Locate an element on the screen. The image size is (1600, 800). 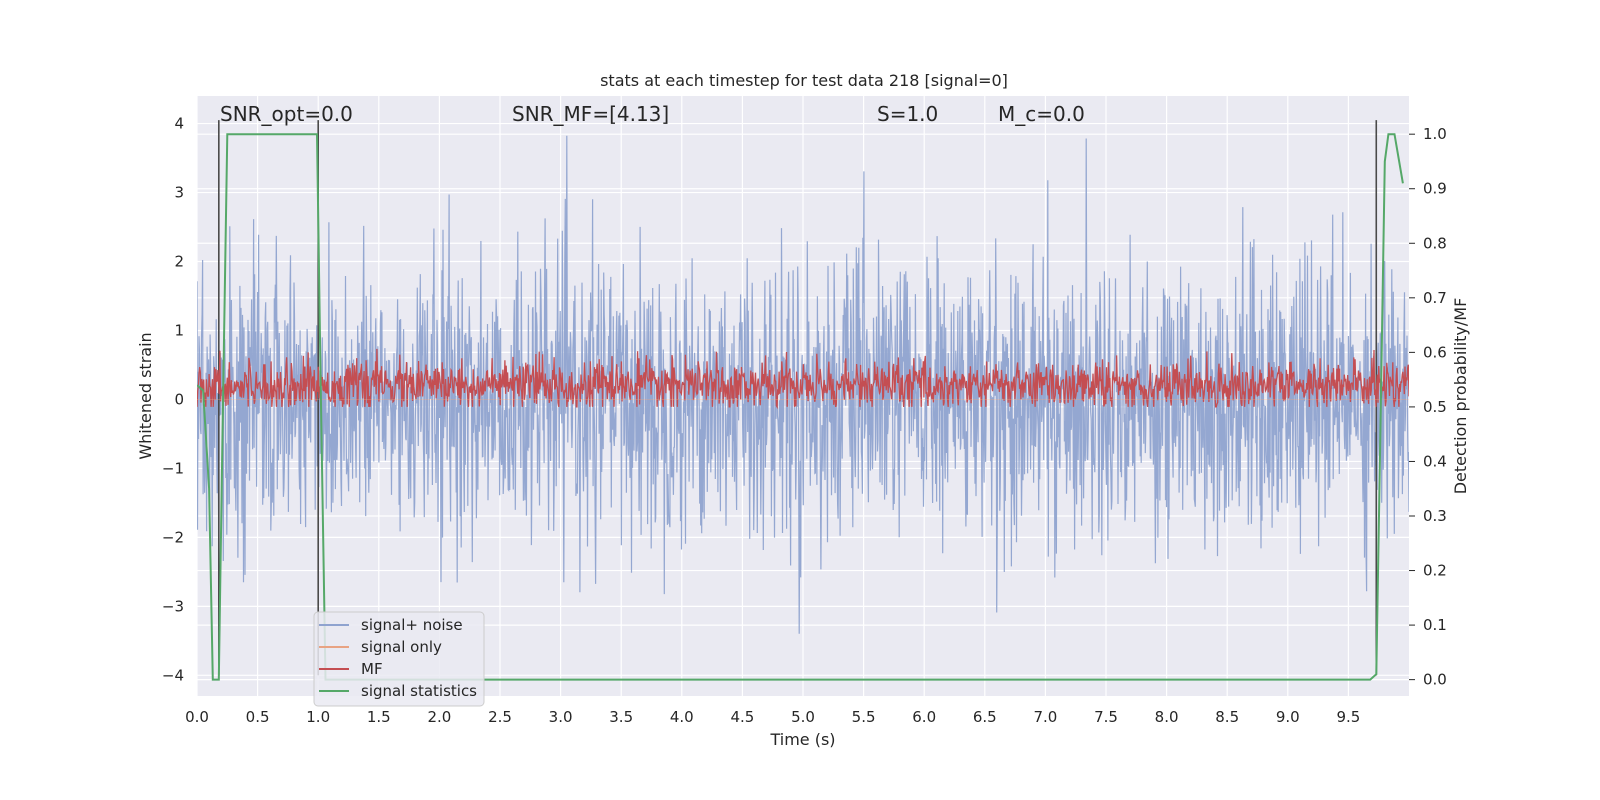
x-tick-label: 6.5 is located at coordinates (985, 717).